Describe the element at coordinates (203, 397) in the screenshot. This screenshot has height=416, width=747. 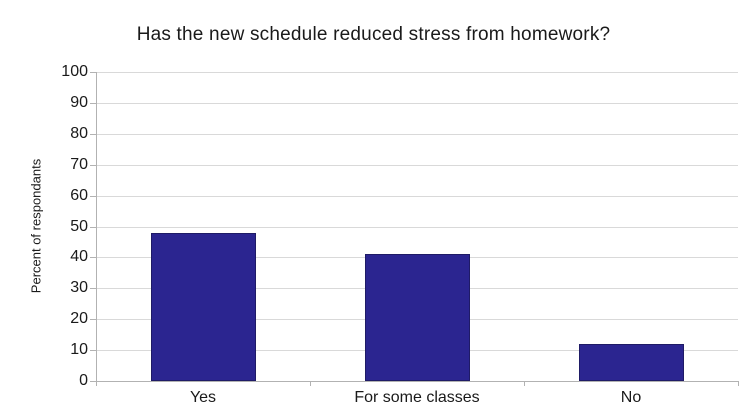
I see `x-category-label-yes: Yes` at that location.